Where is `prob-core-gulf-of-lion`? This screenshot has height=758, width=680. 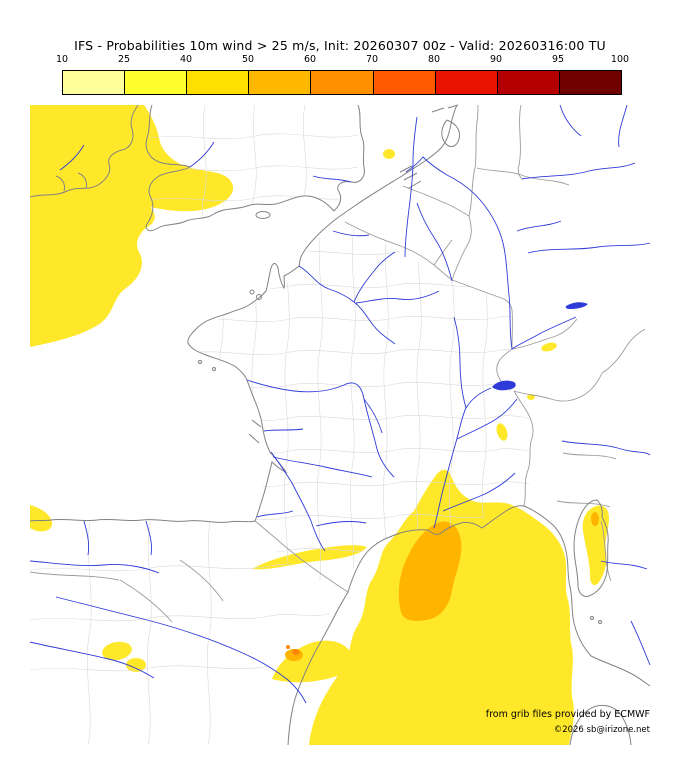 prob-core-gulf-of-lion is located at coordinates (430, 571).